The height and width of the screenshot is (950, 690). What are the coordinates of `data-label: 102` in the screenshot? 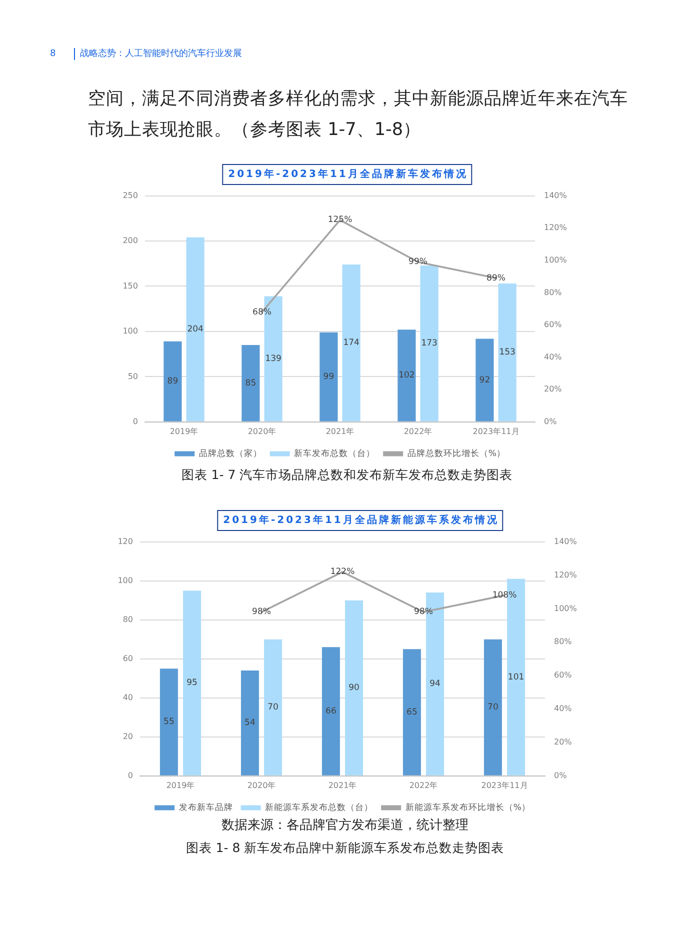 It's located at (406, 375).